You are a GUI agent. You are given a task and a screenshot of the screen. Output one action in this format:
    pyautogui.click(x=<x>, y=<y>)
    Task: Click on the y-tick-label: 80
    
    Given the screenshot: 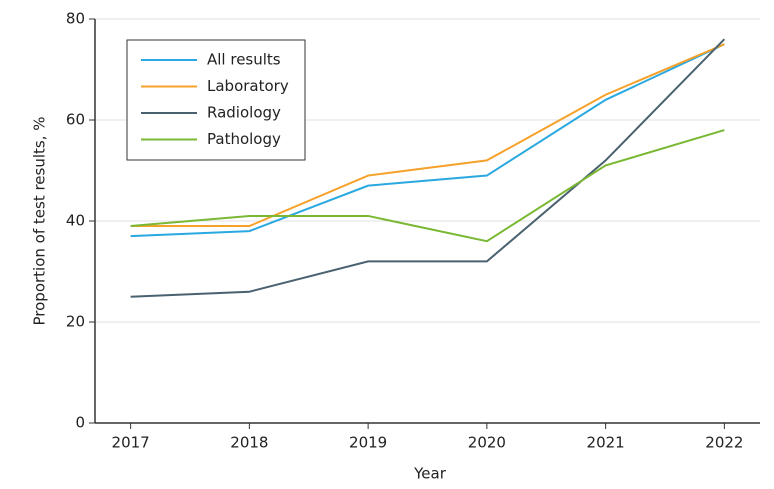 What is the action you would take?
    pyautogui.click(x=75, y=19)
    